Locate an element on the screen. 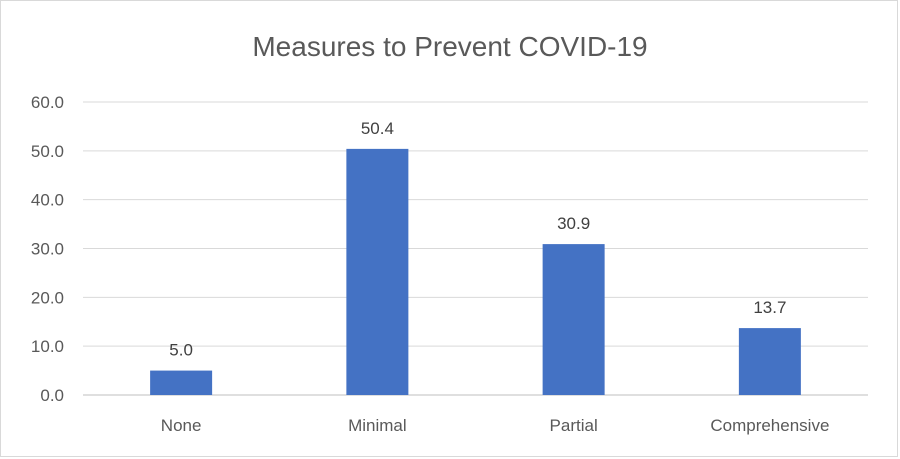  y-tick-label: 40.0 is located at coordinates (47, 200).